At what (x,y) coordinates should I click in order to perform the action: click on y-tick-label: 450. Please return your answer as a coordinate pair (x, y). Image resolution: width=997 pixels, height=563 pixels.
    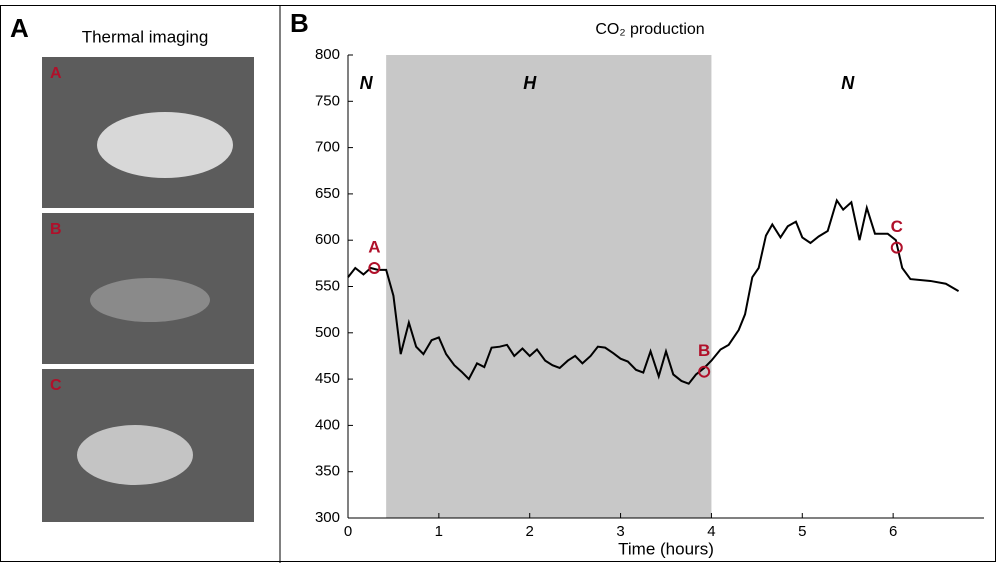
    Looking at the image, I should click on (327, 378).